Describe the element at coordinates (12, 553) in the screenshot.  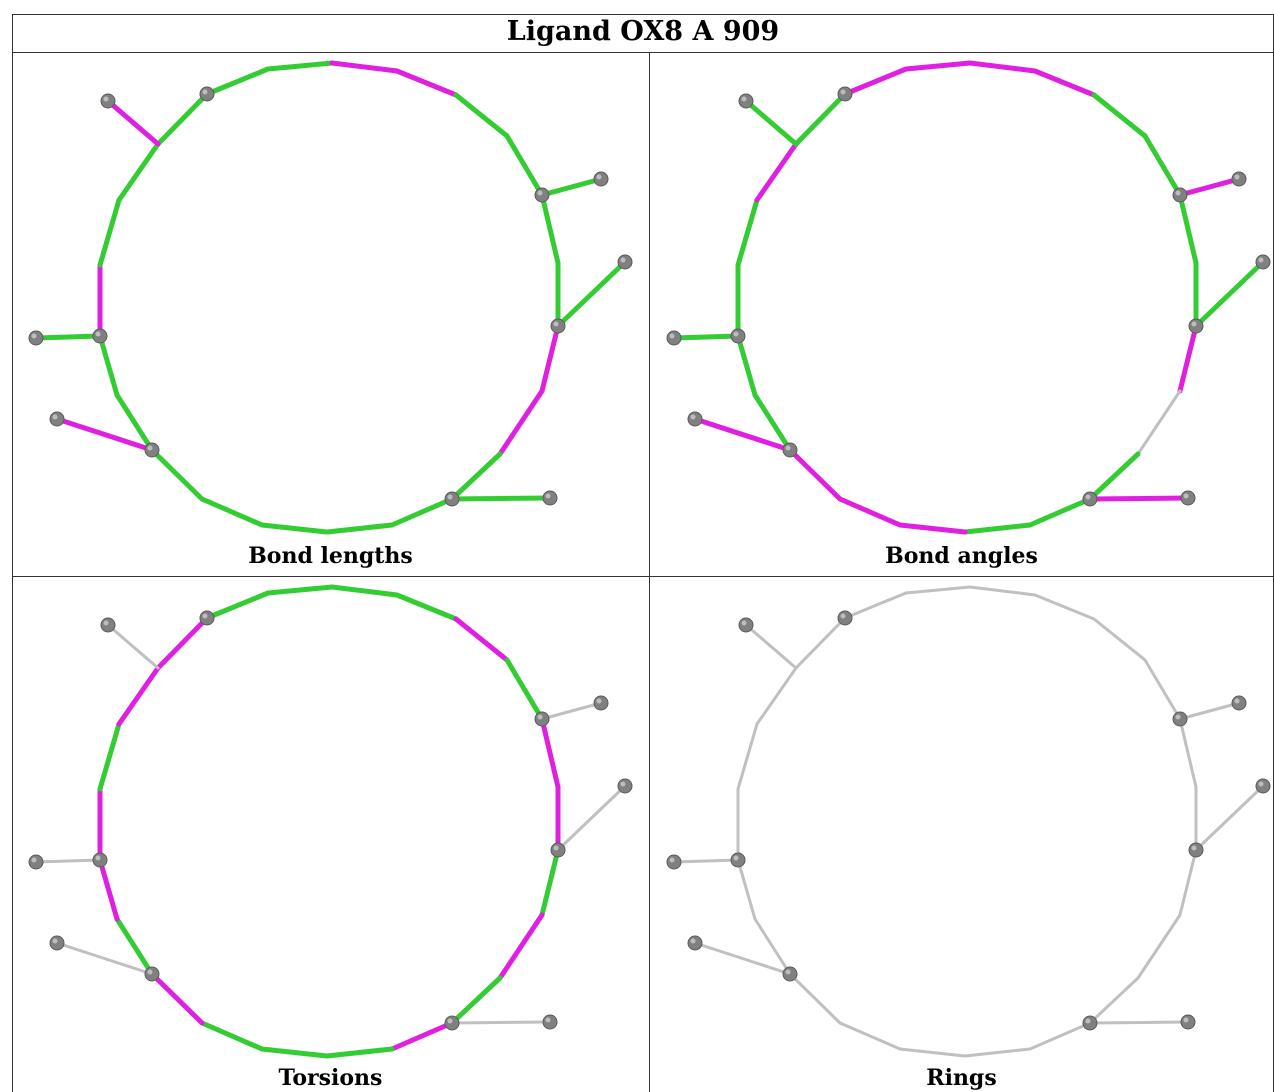
I see `border-left` at that location.